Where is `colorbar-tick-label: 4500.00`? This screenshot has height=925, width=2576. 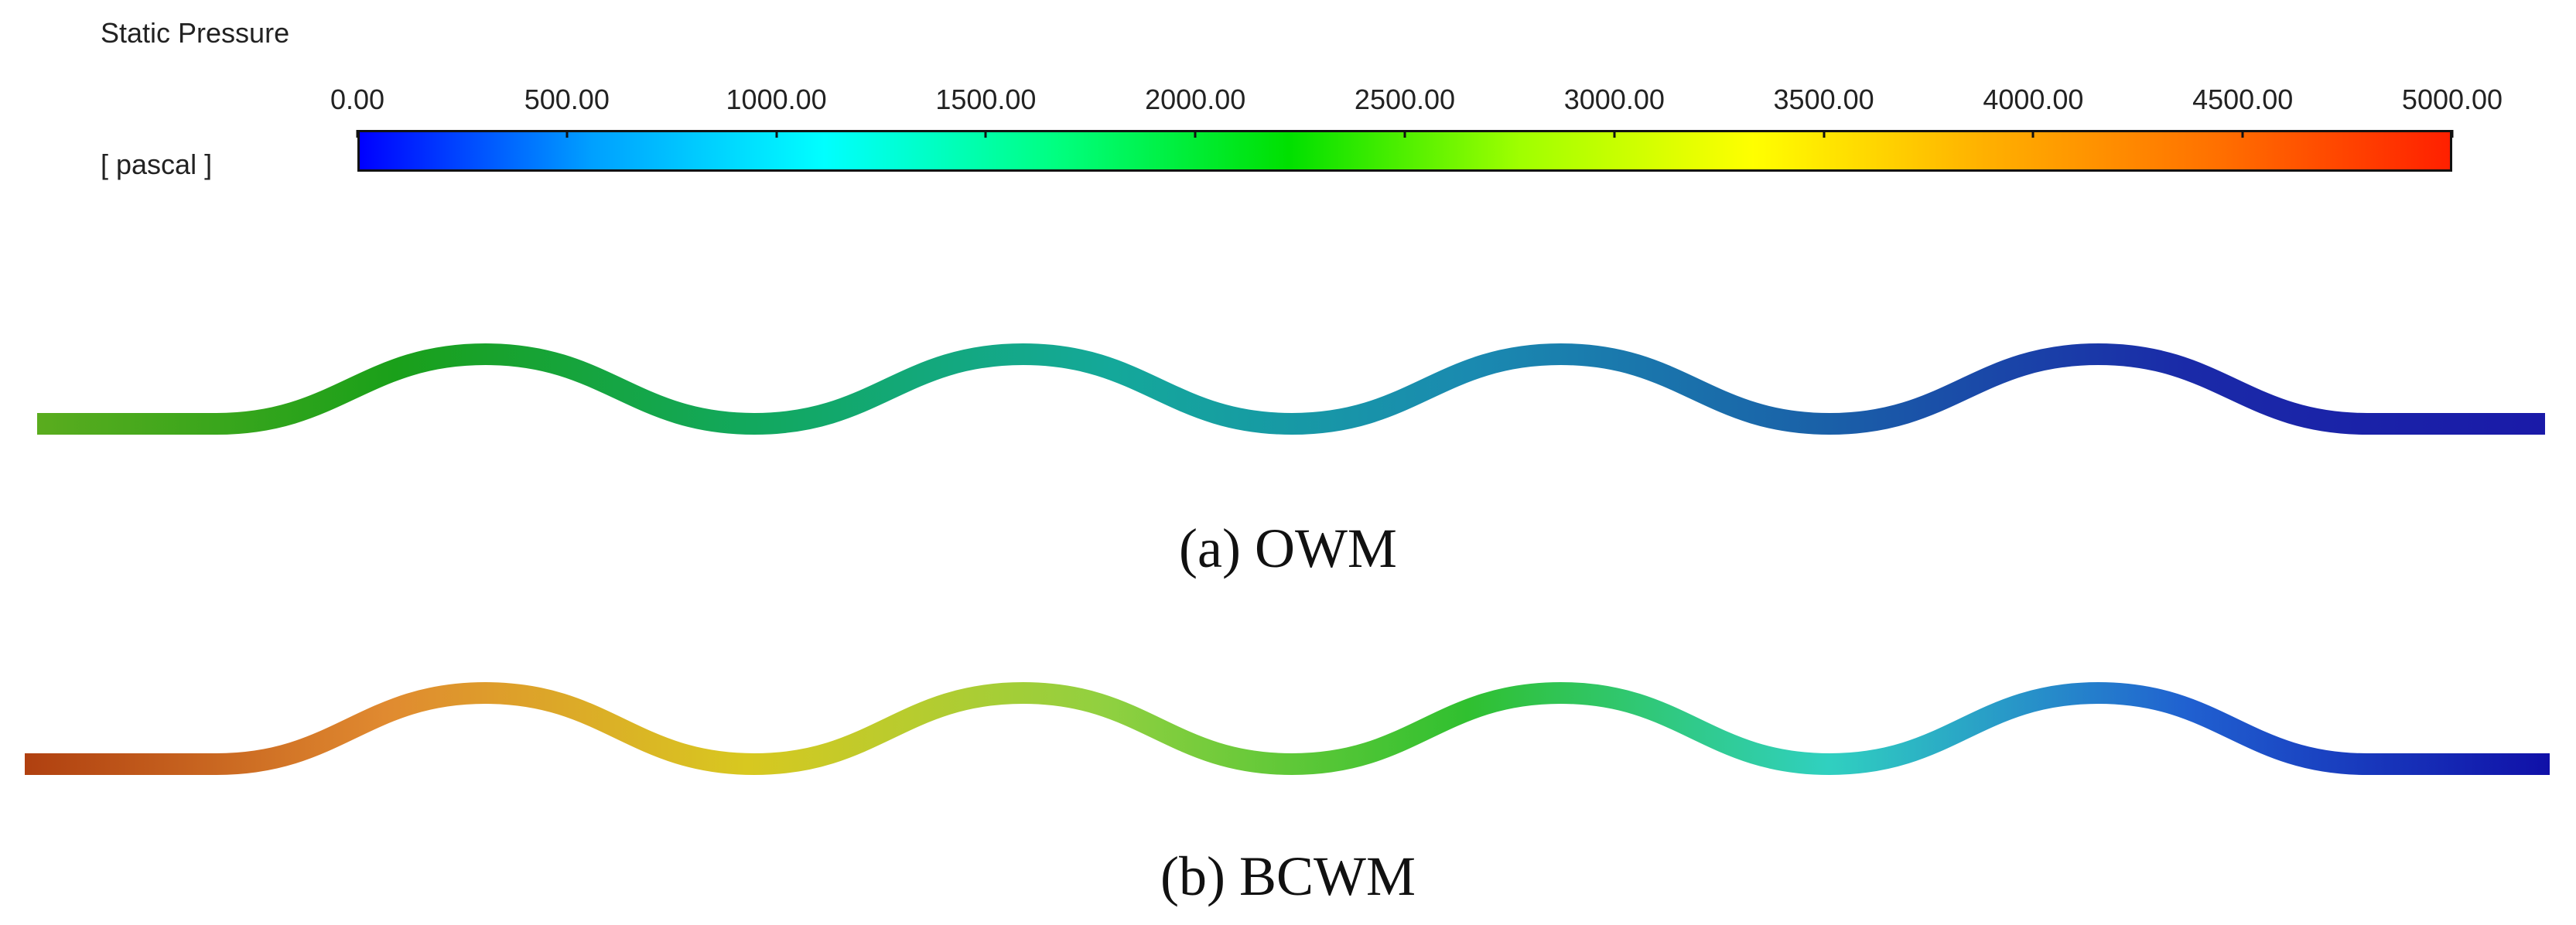
colorbar-tick-label: 4500.00 is located at coordinates (2243, 99).